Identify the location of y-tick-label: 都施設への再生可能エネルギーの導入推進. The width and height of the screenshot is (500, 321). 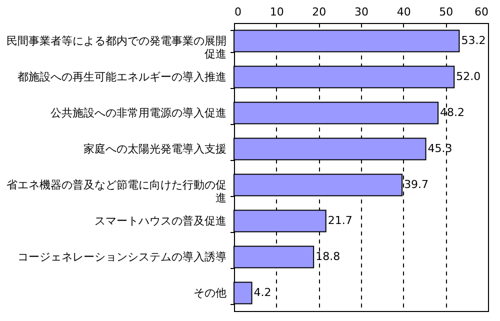
(122, 77).